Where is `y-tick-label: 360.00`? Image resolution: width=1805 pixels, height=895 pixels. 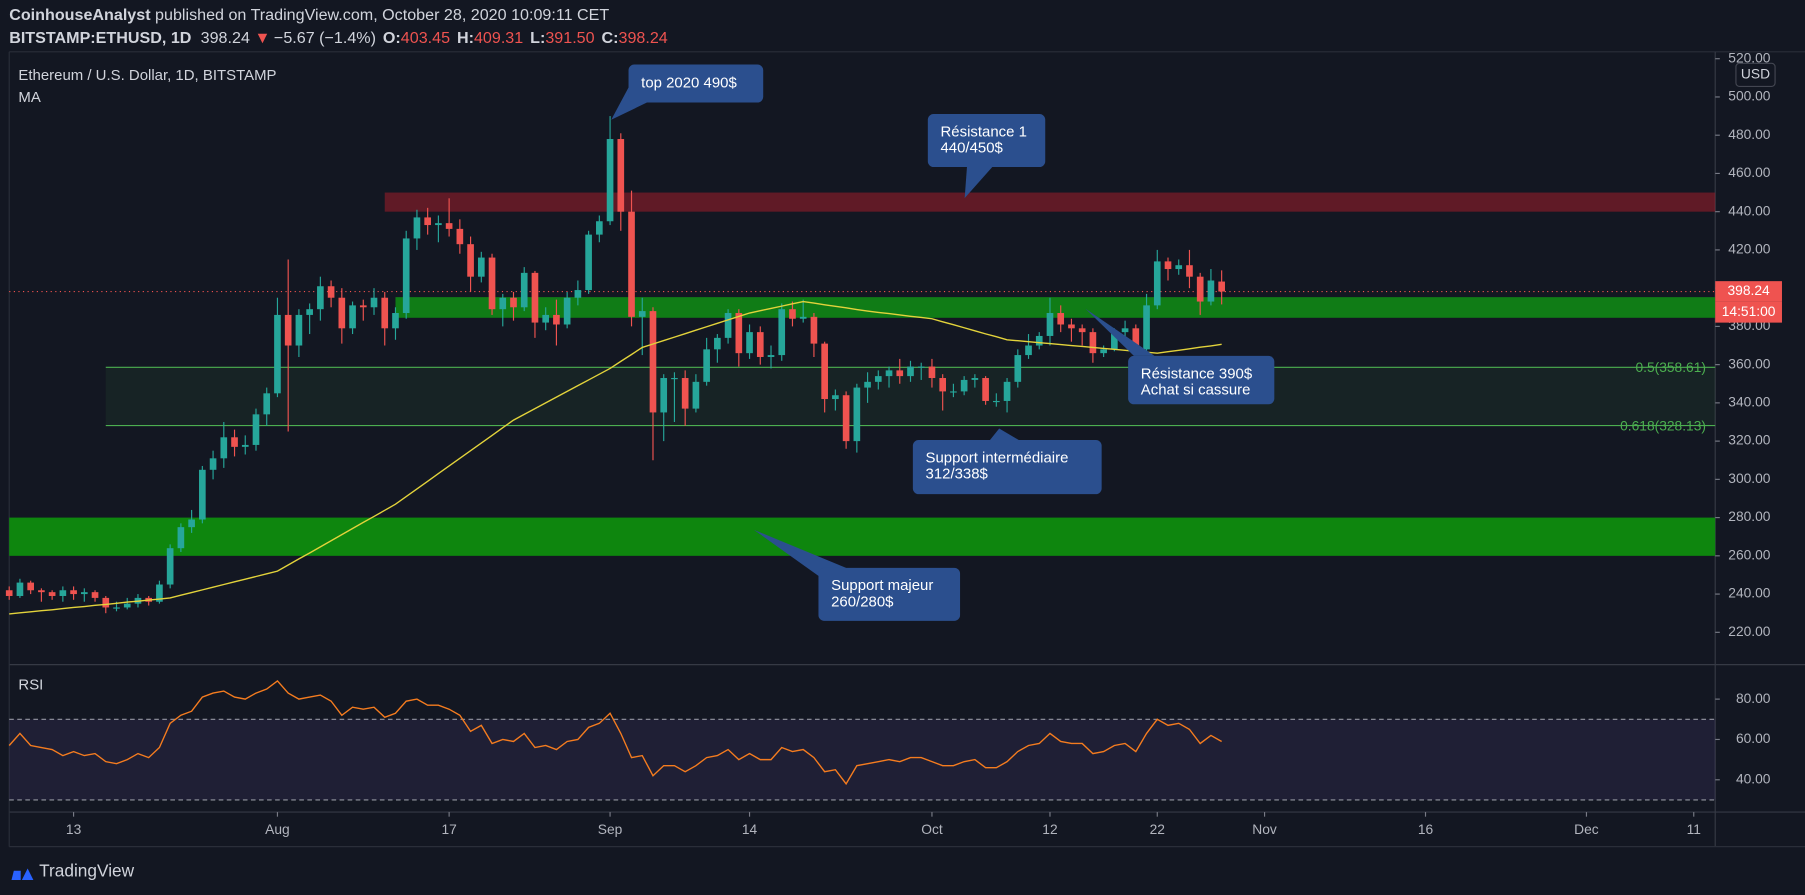
y-tick-label: 360.00 is located at coordinates (1749, 363).